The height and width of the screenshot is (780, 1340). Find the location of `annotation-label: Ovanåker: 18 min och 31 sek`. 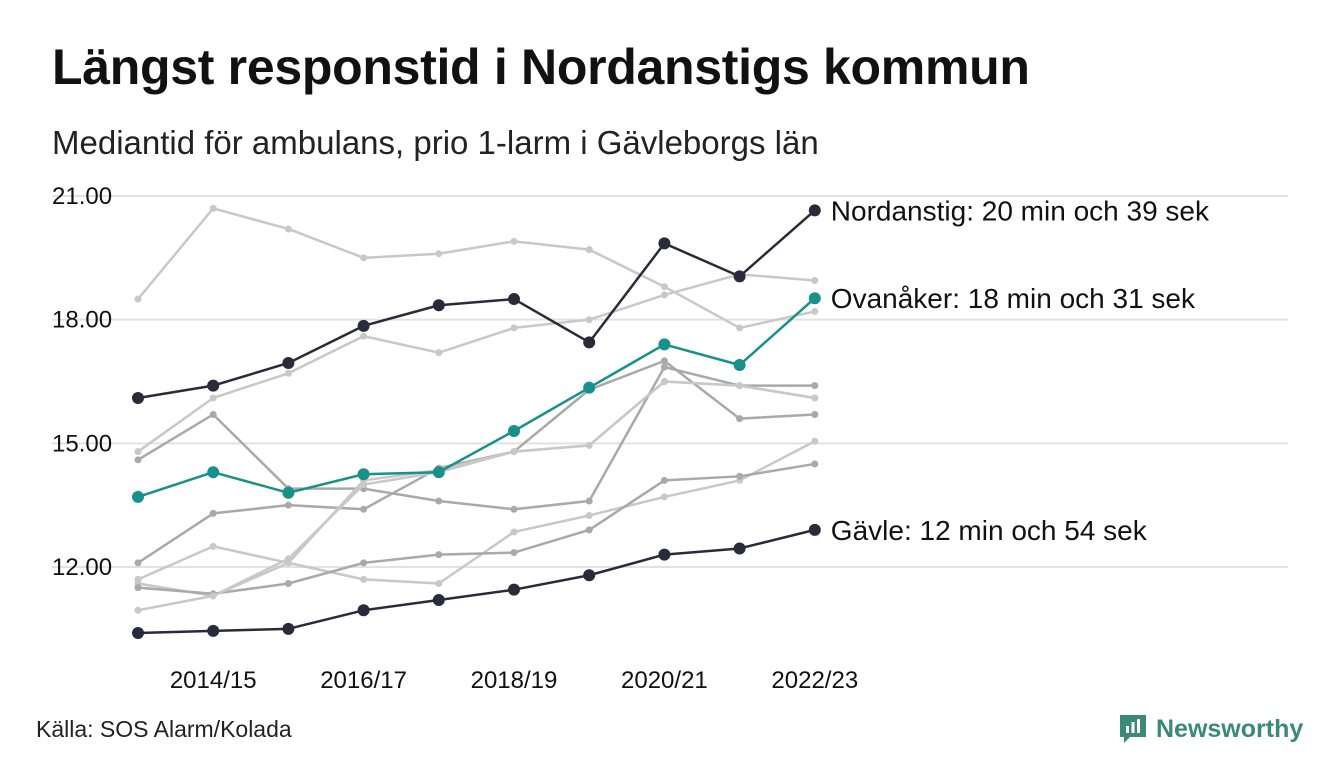

annotation-label: Ovanåker: 18 min och 31 sek is located at coordinates (1013, 298).